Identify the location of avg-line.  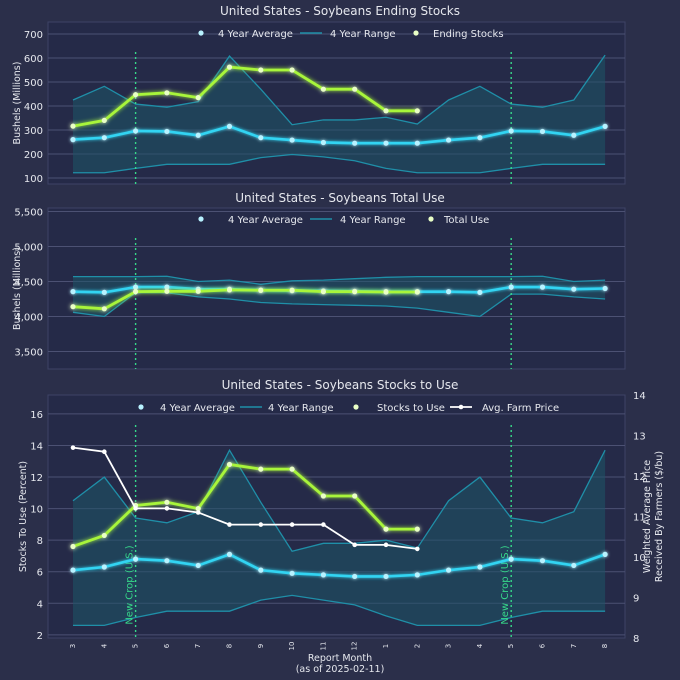
(339, 135).